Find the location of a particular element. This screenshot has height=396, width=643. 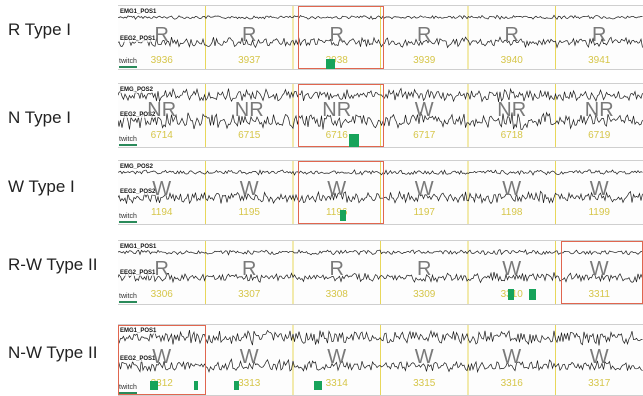

epoch-number: 6715 is located at coordinates (249, 135).